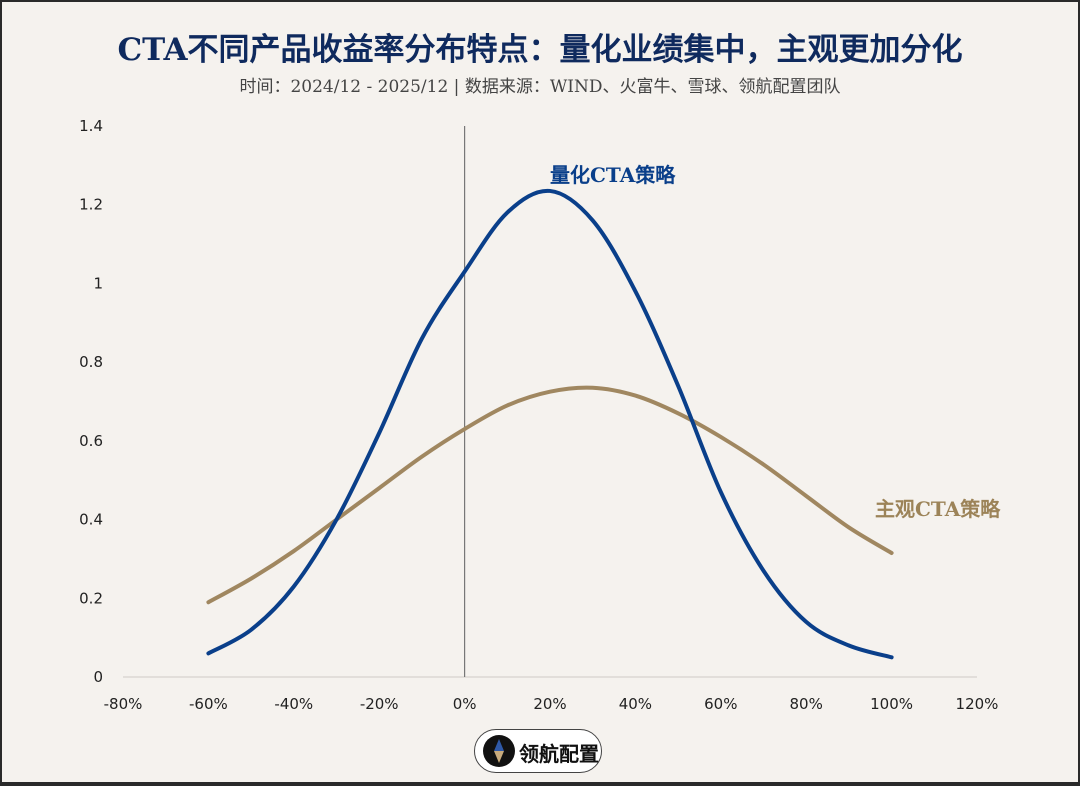  What do you see at coordinates (208, 704) in the screenshot?
I see `x-tick-label: -60%` at bounding box center [208, 704].